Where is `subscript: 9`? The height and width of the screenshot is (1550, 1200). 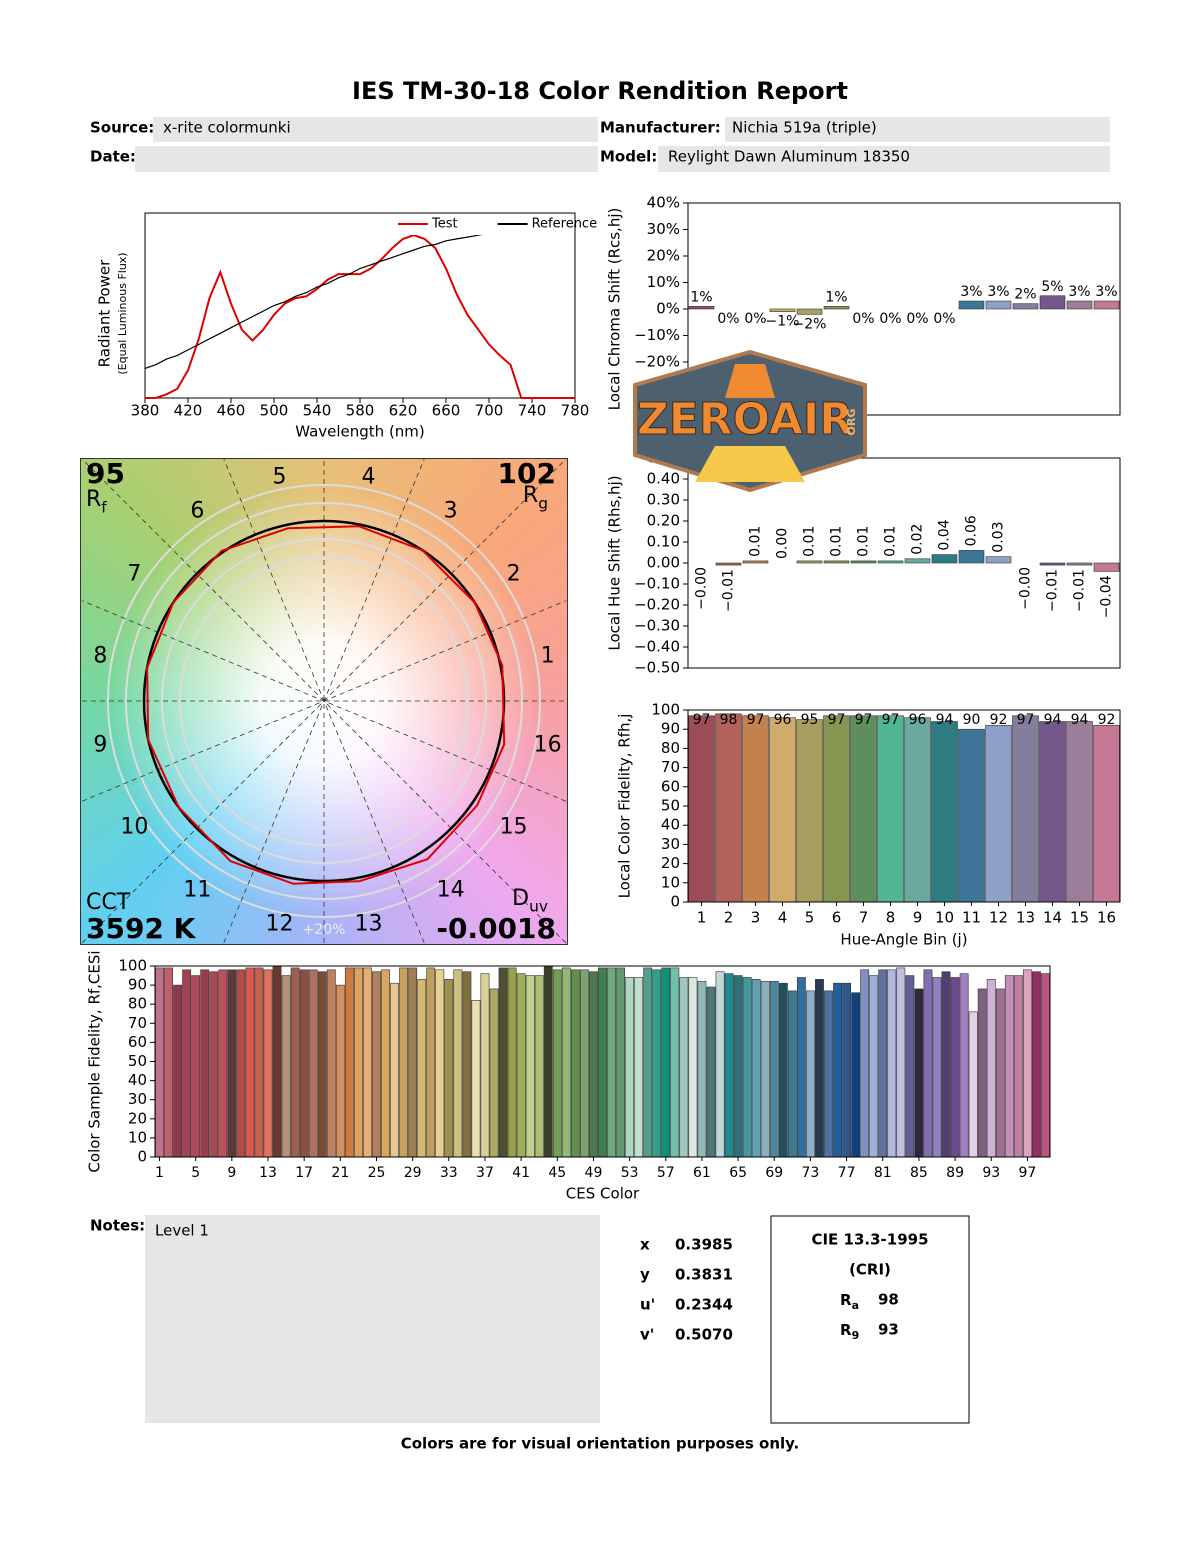
subscript: 9 is located at coordinates (856, 1335).